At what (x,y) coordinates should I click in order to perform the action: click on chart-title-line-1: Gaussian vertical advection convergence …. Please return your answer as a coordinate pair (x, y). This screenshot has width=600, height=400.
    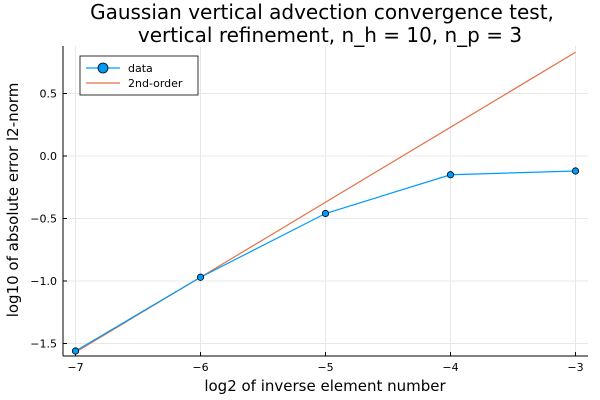
    Looking at the image, I should click on (322, 12).